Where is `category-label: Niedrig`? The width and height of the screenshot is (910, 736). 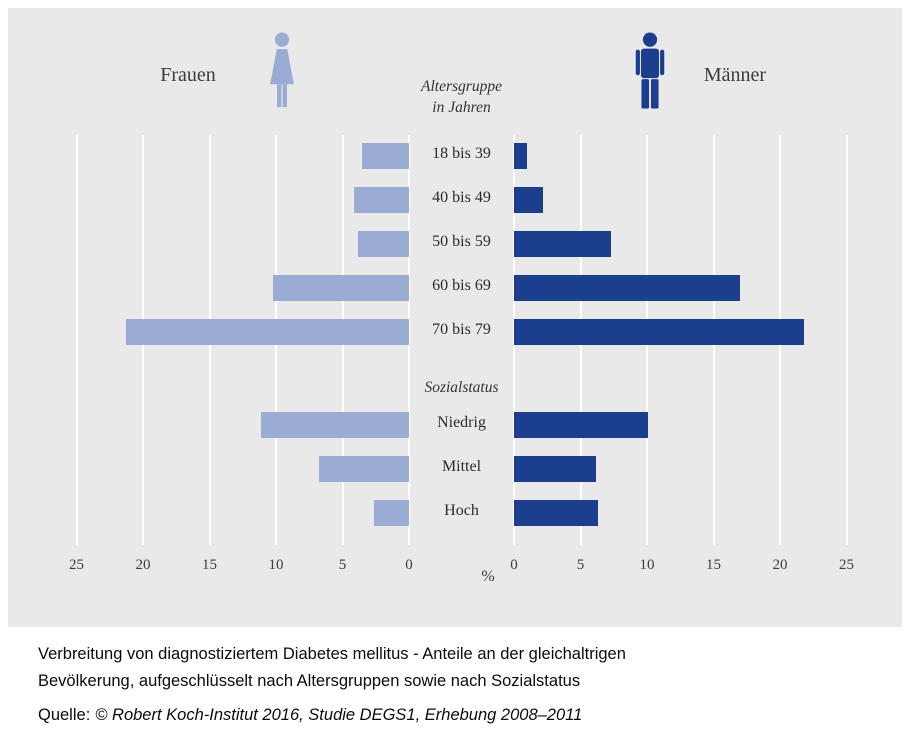
category-label: Niedrig is located at coordinates (461, 422).